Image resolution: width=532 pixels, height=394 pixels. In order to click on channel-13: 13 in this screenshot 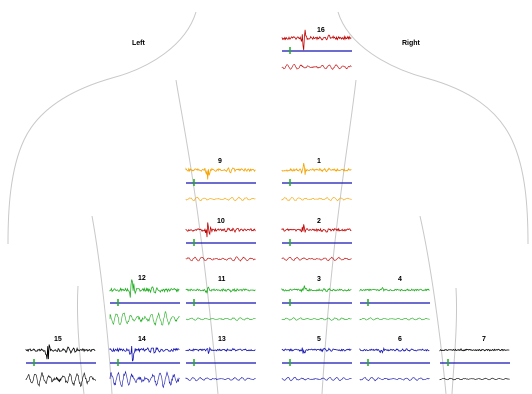, I will do `click(220, 359)`.